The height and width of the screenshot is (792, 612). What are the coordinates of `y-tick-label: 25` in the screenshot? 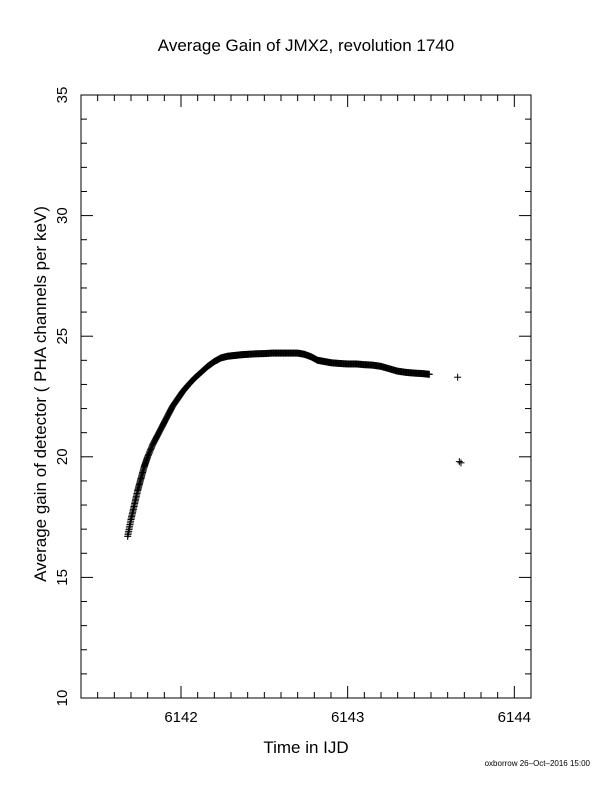 It's located at (62, 336).